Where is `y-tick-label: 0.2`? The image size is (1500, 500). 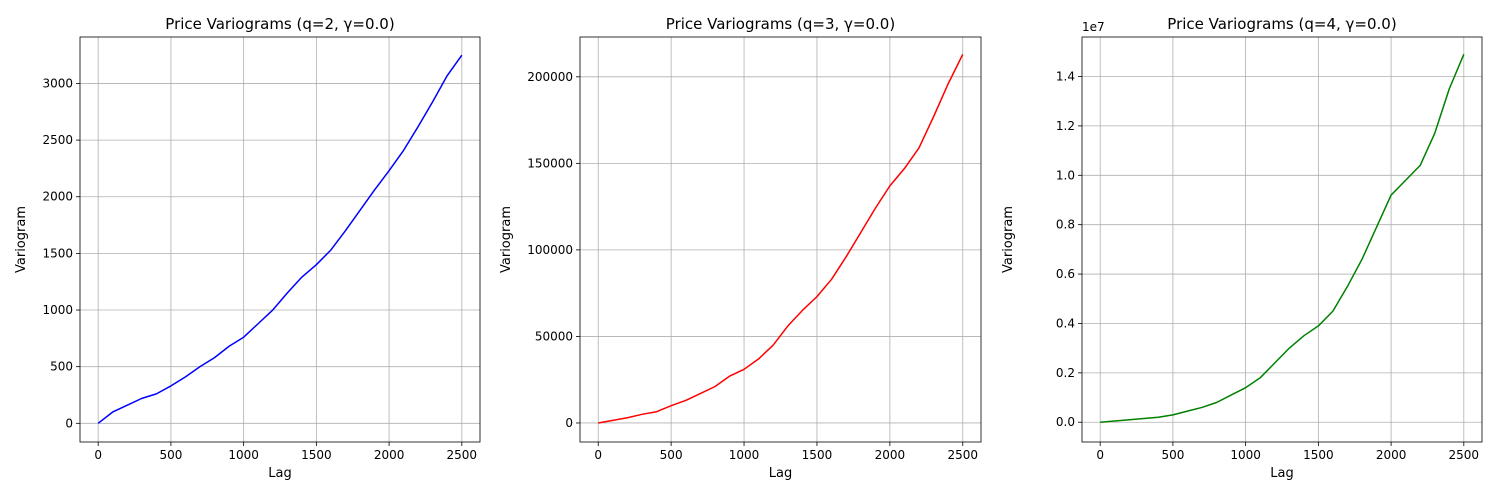 y-tick-label: 0.2 is located at coordinates (1065, 373).